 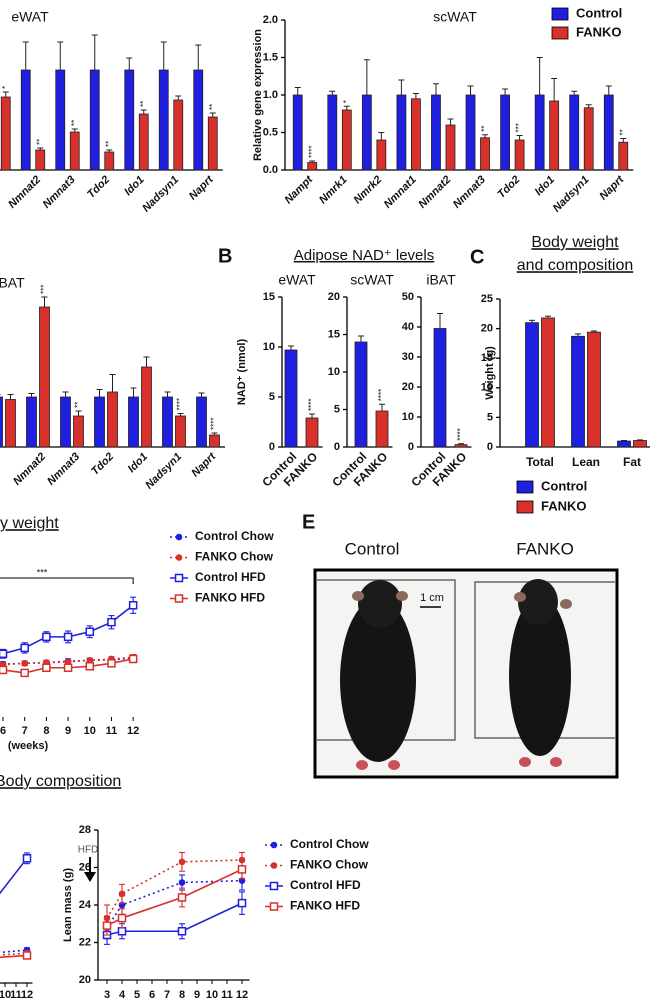 I want to click on legend-label: Control Chow, so click(x=234, y=536).